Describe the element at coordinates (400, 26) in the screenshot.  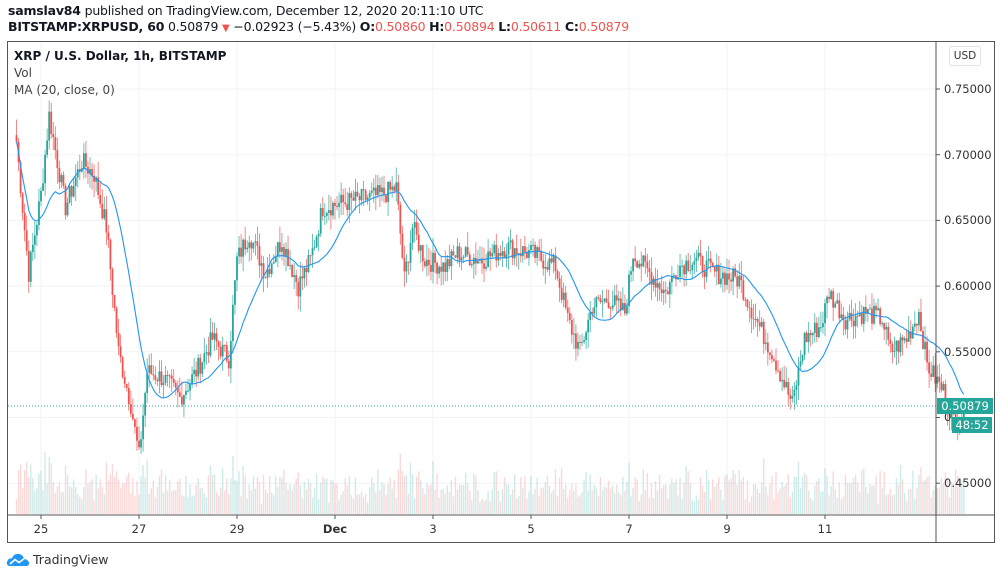
I see `open-value: 0.50860` at that location.